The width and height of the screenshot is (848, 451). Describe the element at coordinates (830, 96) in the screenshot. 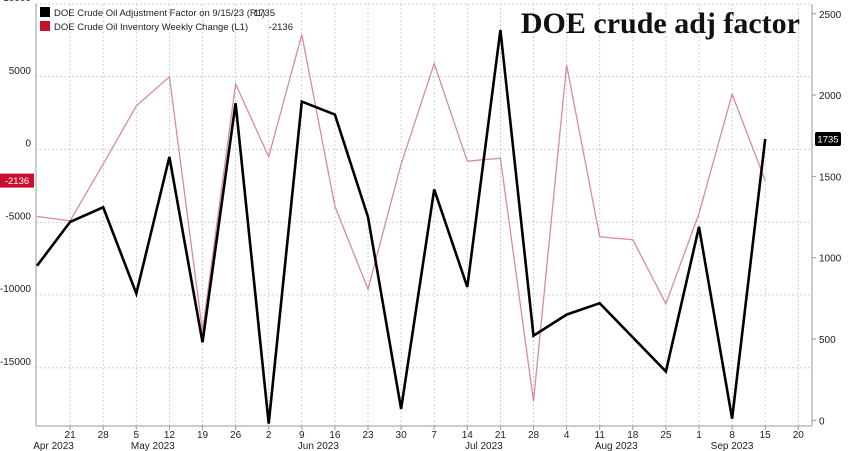

I see `right-tick-label: 2000` at that location.